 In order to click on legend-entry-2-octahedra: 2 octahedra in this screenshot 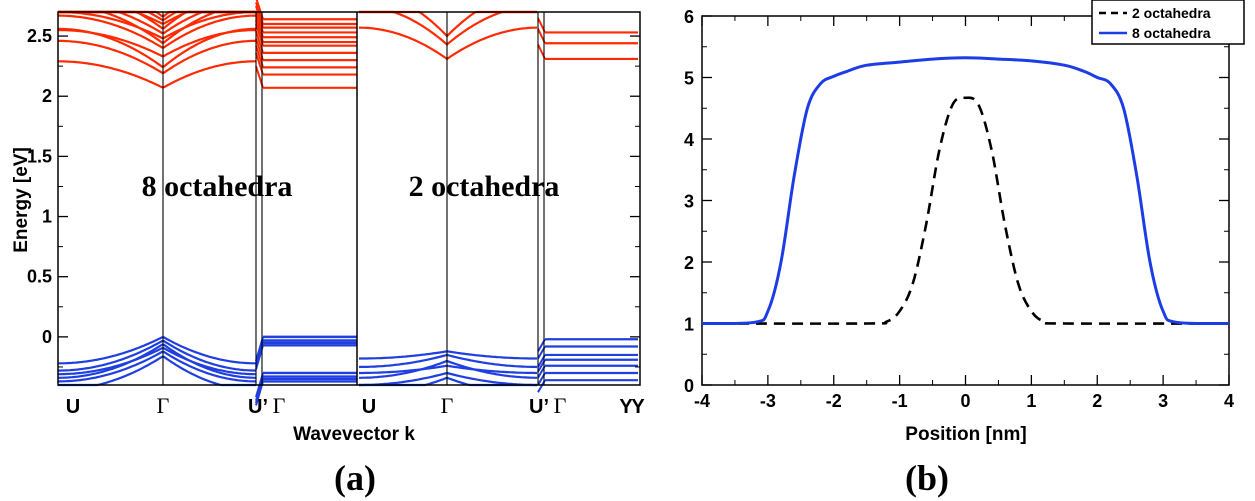, I will do `click(1171, 13)`.